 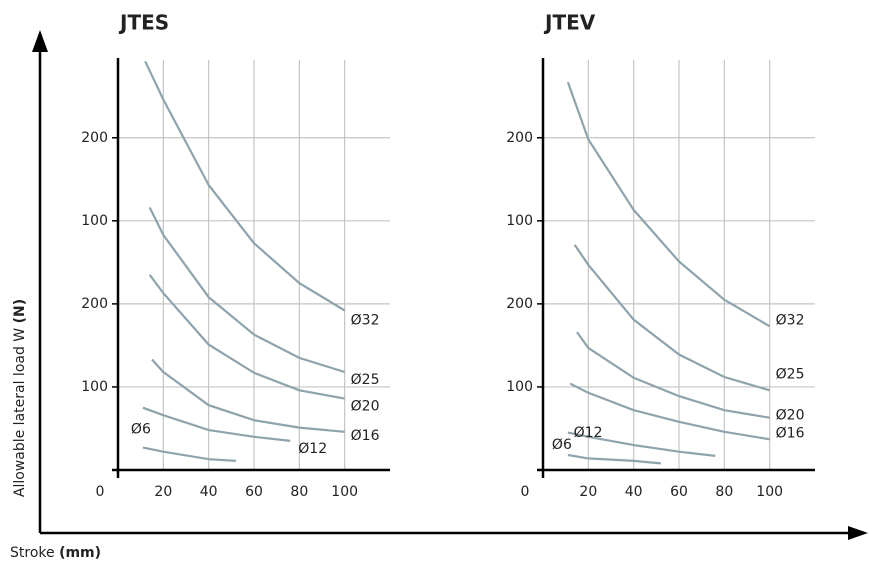 I want to click on y-arrow, so click(x=40, y=41).